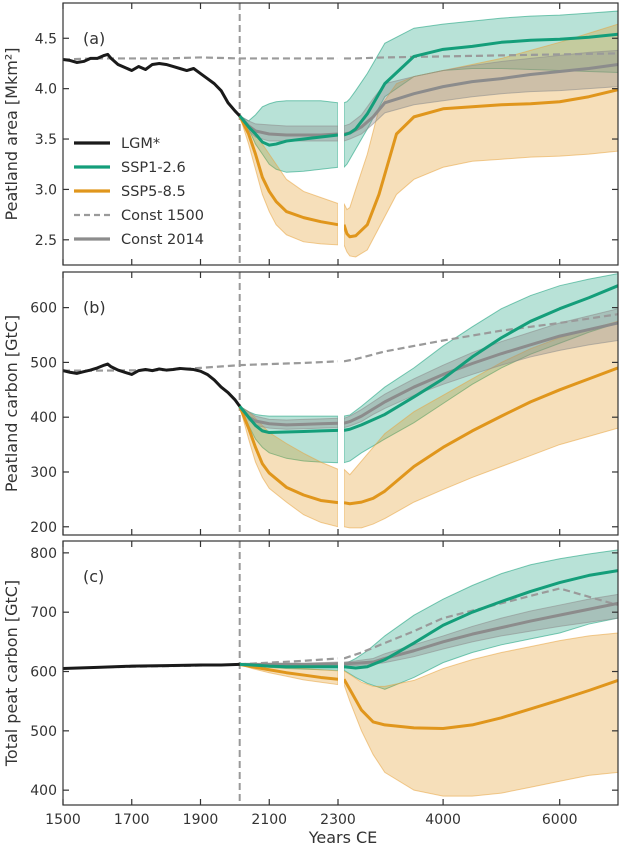 Image resolution: width=626 pixels, height=850 pixels. Describe the element at coordinates (94, 38) in the screenshot. I see `panel-label: (a)` at that location.